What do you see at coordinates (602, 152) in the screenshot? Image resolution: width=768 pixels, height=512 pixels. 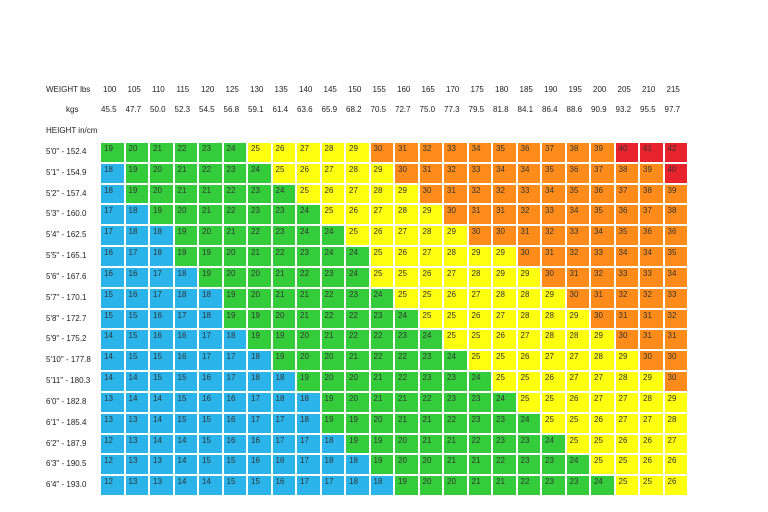 I see `bmi-cell: 39` at bounding box center [602, 152].